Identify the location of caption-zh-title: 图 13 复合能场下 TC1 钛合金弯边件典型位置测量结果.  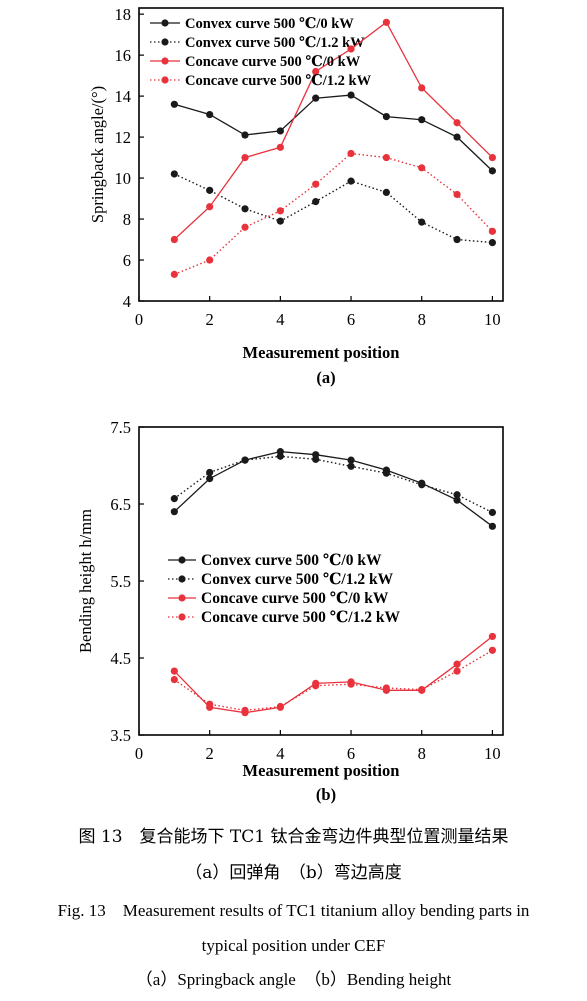
(293, 837).